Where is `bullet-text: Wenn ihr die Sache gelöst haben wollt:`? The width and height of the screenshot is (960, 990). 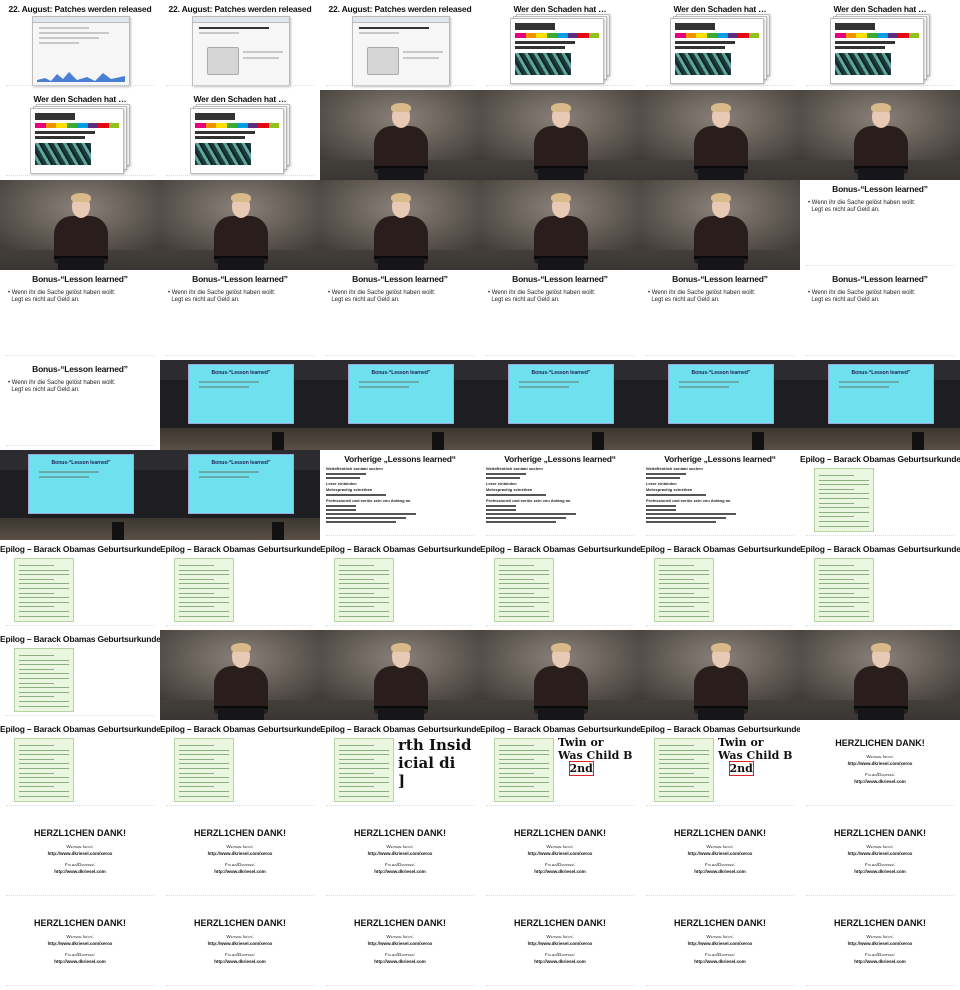
bullet-text: Wenn ihr die Sache gelöst haben wollt: is located at coordinates (63, 293).